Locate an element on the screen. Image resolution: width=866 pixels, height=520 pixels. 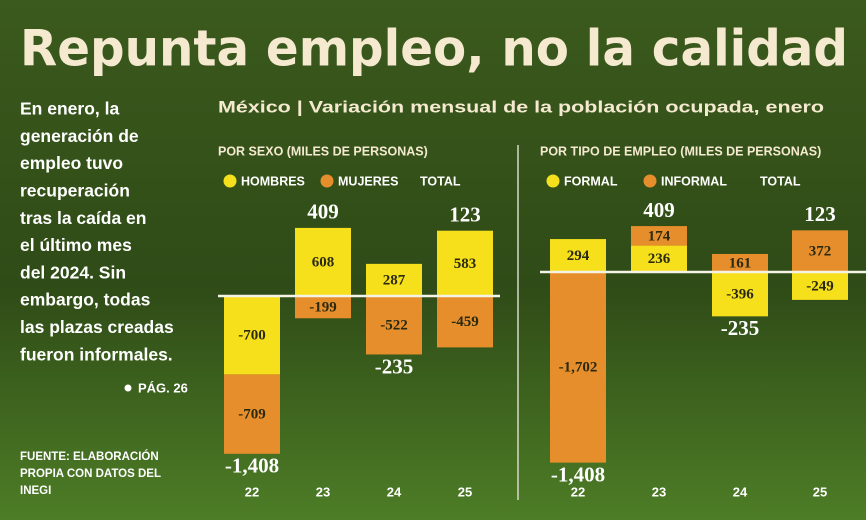
legend-label: INFORMAL is located at coordinates (694, 181).